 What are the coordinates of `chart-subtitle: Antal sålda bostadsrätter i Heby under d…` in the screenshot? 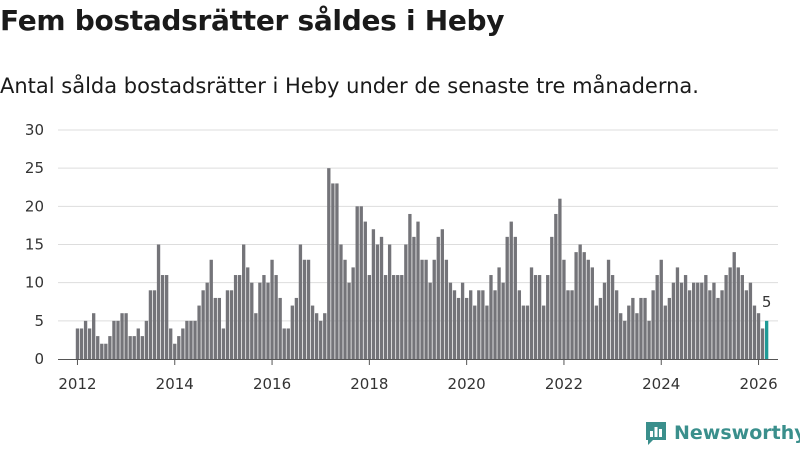 It's located at (349, 86).